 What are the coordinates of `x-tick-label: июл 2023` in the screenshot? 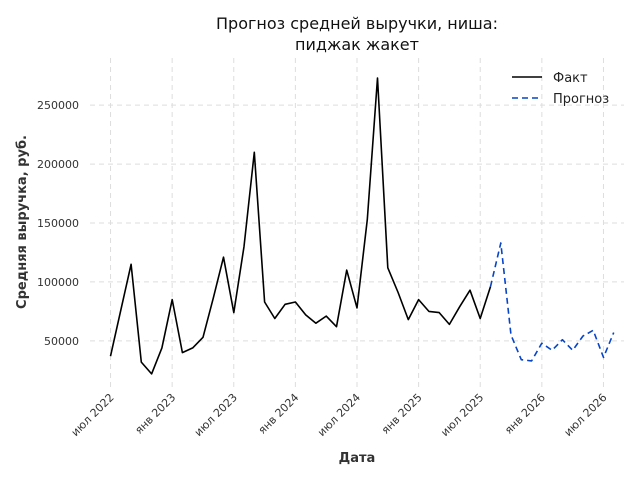 It's located at (216, 415).